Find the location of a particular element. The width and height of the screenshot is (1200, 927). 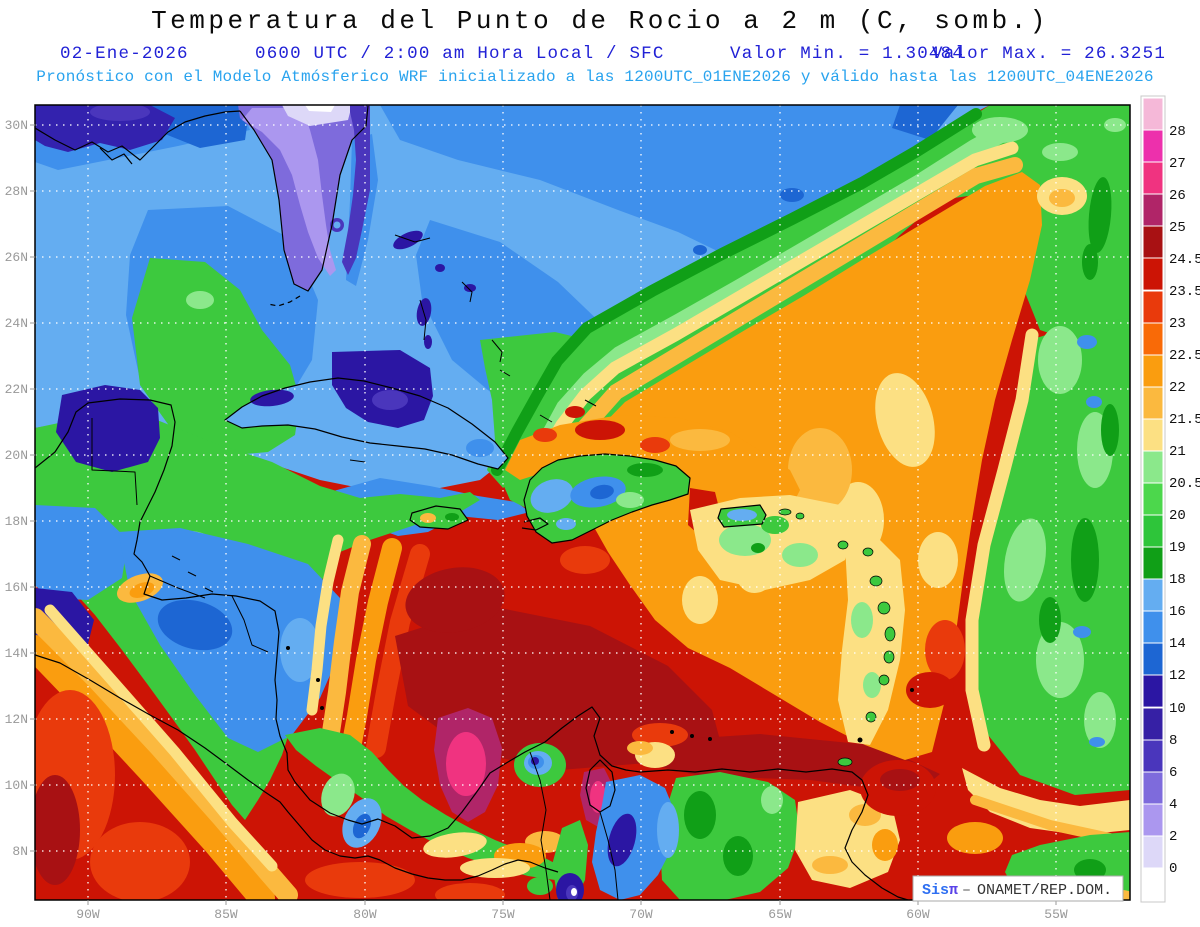

value-min: Valor Min. = 1.30484 is located at coordinates (847, 54).